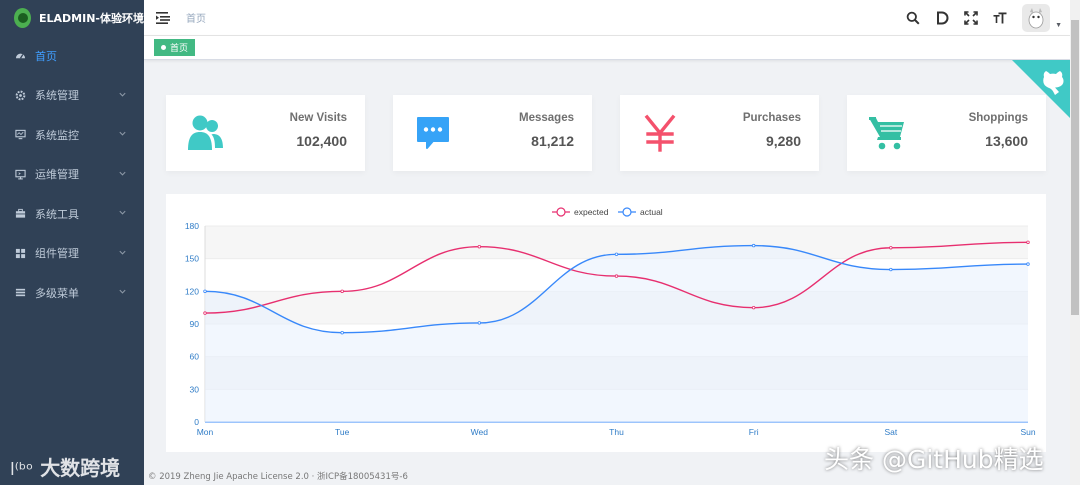 The width and height of the screenshot is (1080, 485). Describe the element at coordinates (65, 468) in the screenshot. I see `watermark-left: l⁽ᵇᵒ 大数跨境` at that location.